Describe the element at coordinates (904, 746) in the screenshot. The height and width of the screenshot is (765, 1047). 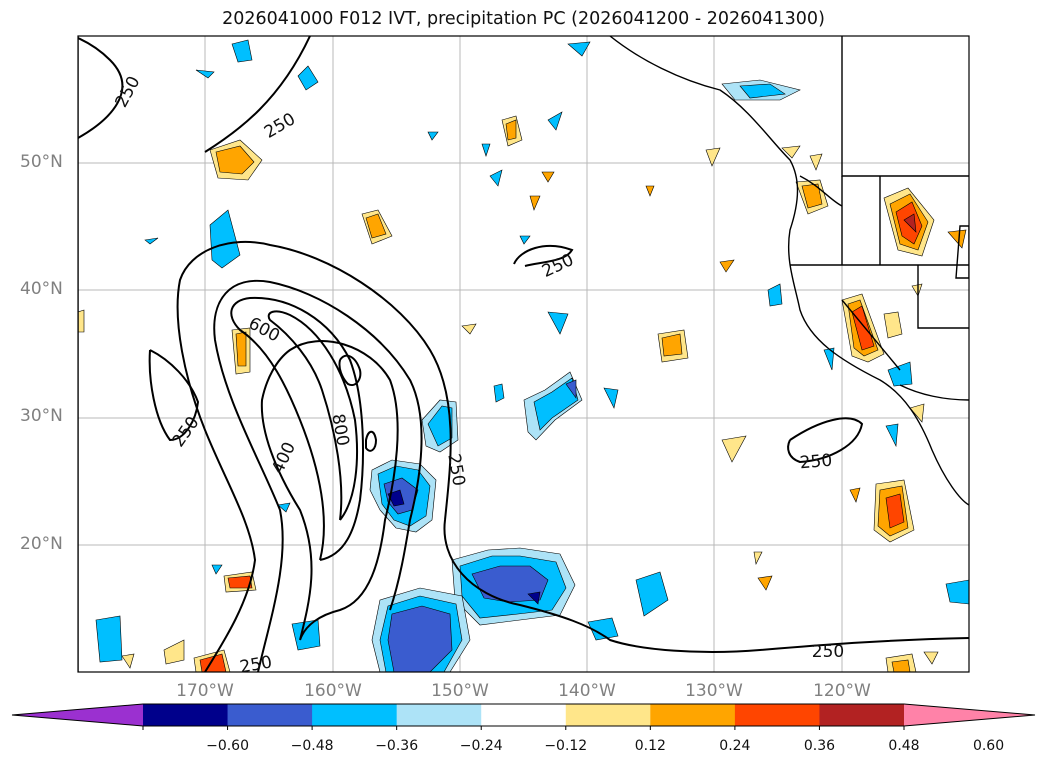
I see `colorbar-tick-label: 0.48` at that location.